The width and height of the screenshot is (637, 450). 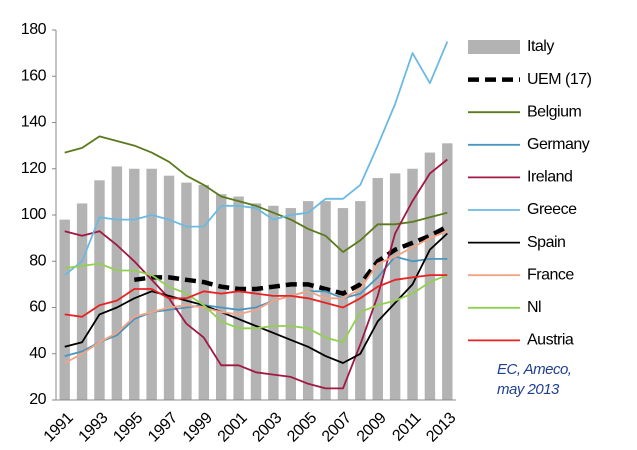 What do you see at coordinates (534, 369) in the screenshot?
I see `annotation: EC, Ameco,` at bounding box center [534, 369].